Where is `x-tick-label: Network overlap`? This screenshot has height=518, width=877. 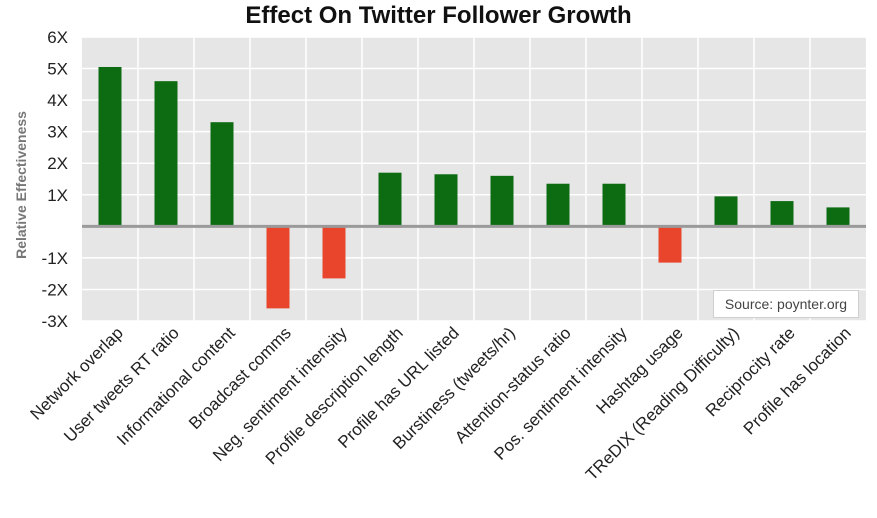
x-tick-label: Network overlap is located at coordinates (77, 373).